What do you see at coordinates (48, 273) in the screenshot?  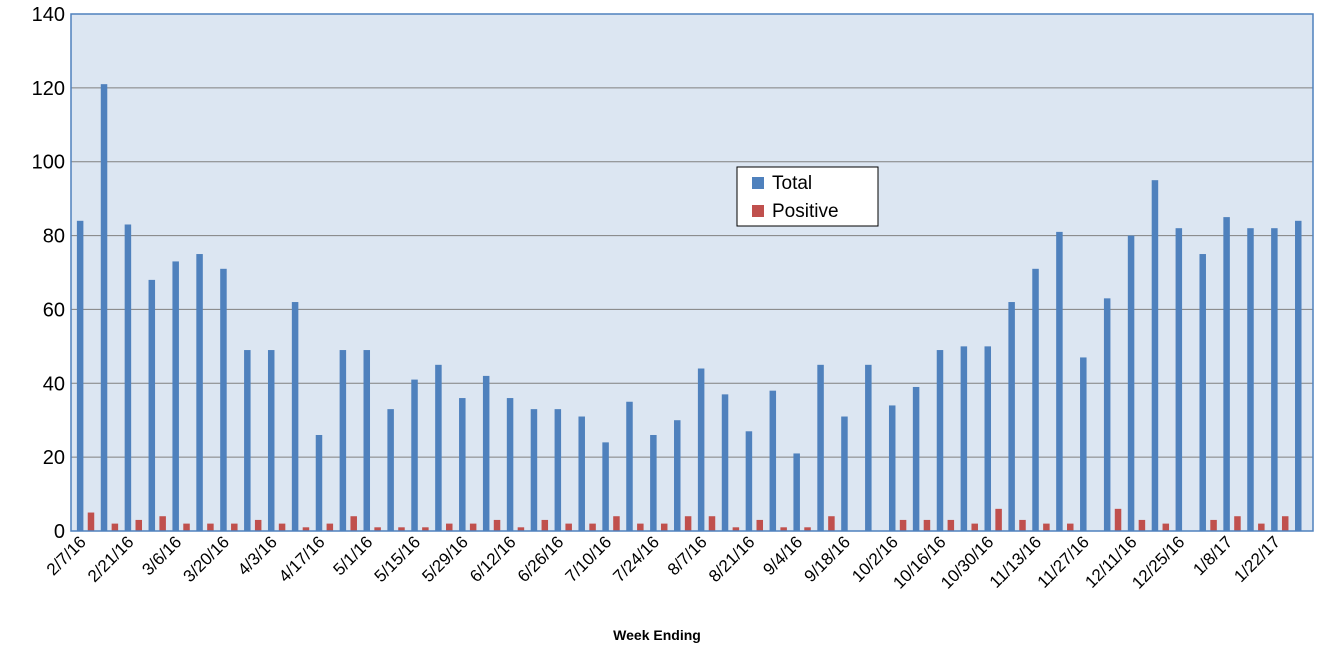 I see `y-axis-ticks: 0 20 40 60 80 100 120 140` at bounding box center [48, 273].